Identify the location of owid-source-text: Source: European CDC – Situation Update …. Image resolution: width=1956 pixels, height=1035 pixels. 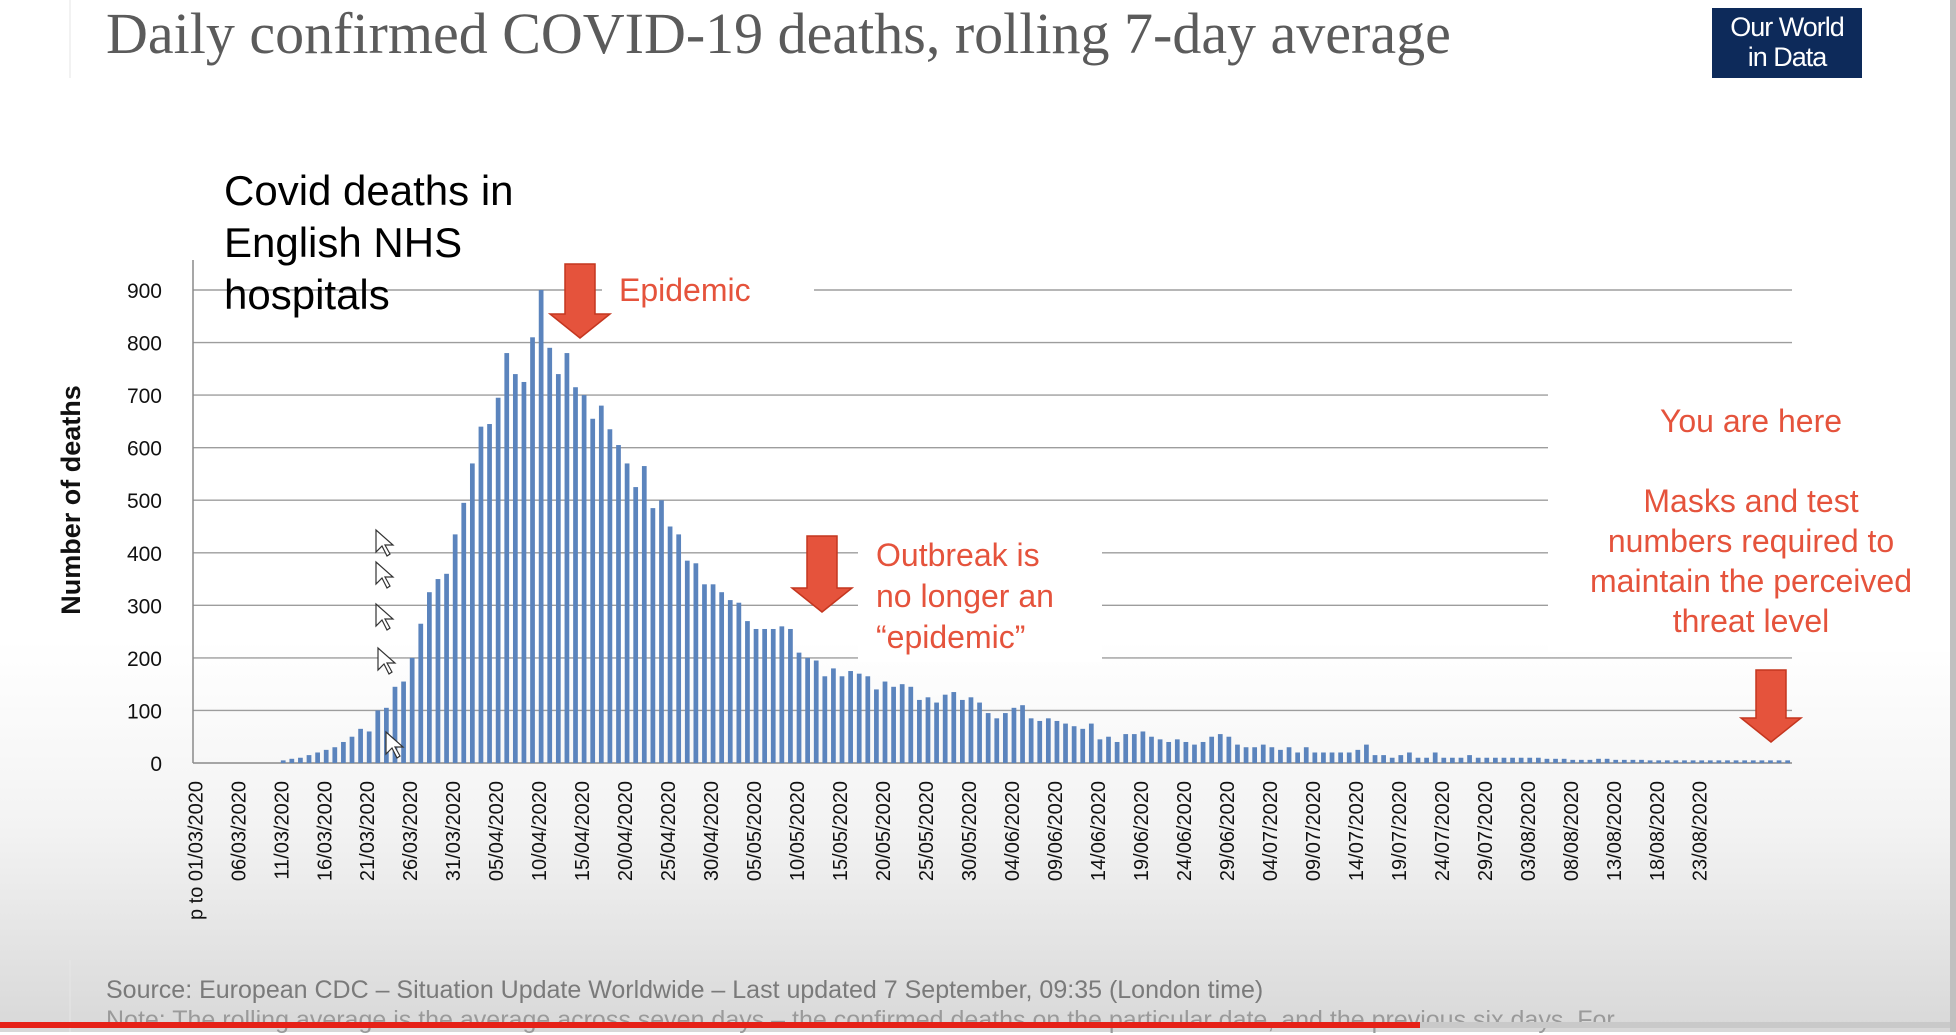
(685, 990).